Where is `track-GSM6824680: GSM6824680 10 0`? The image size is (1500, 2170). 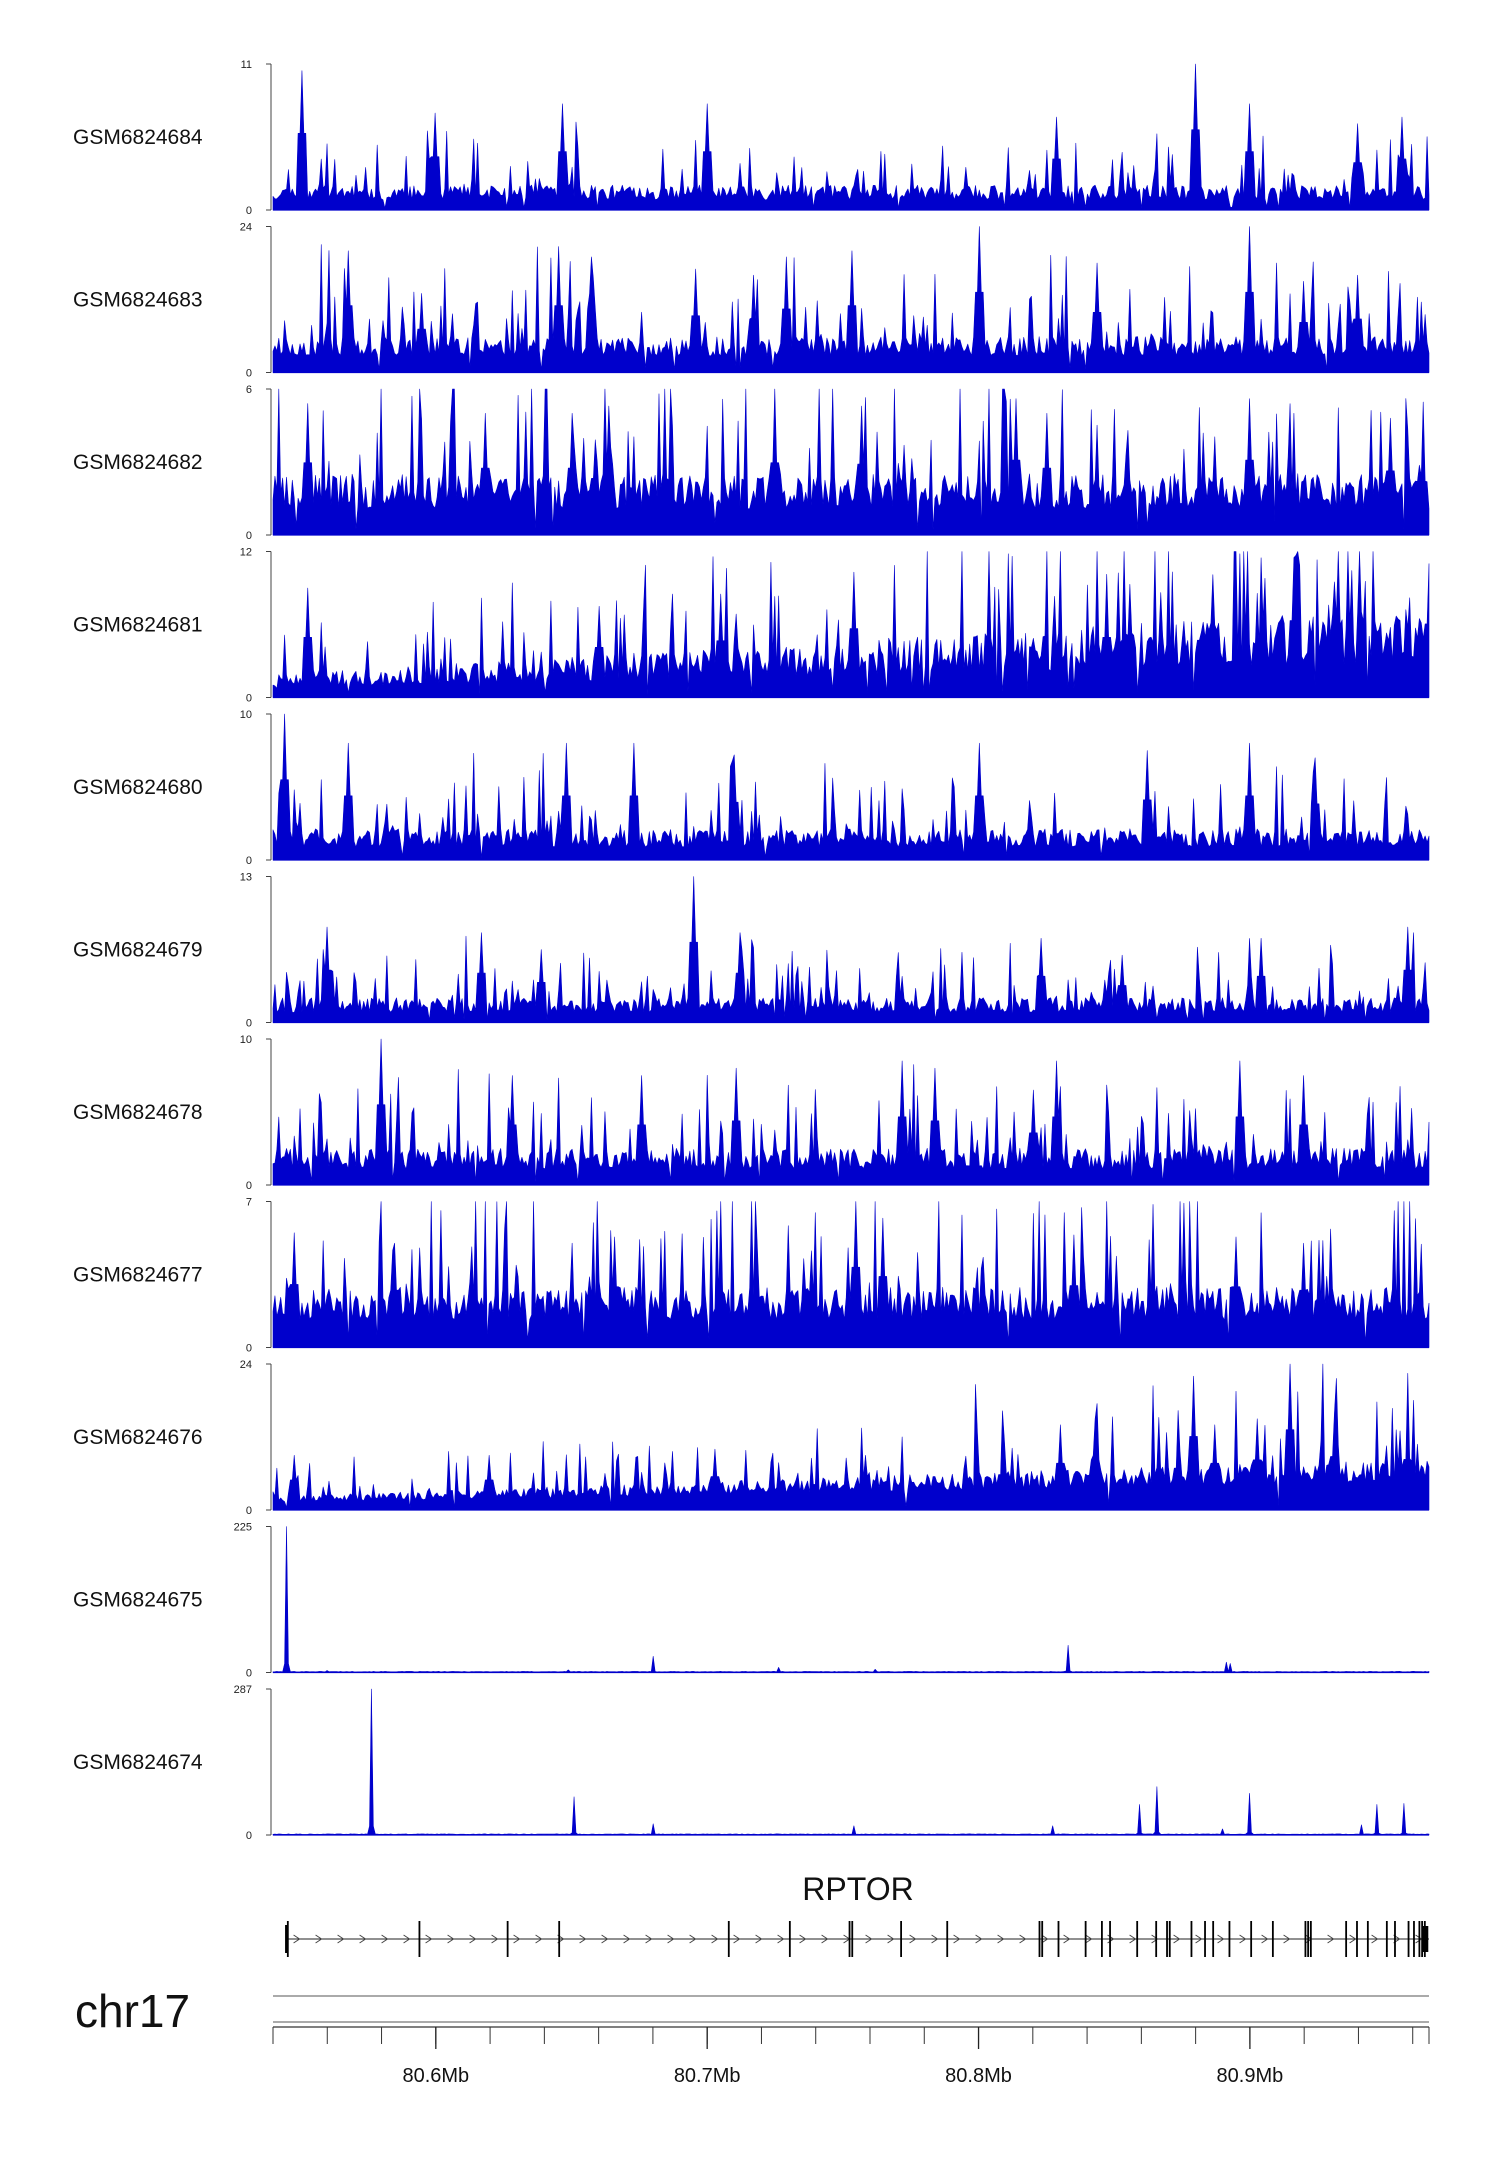
track-GSM6824680: GSM6824680 10 0 is located at coordinates (751, 788).